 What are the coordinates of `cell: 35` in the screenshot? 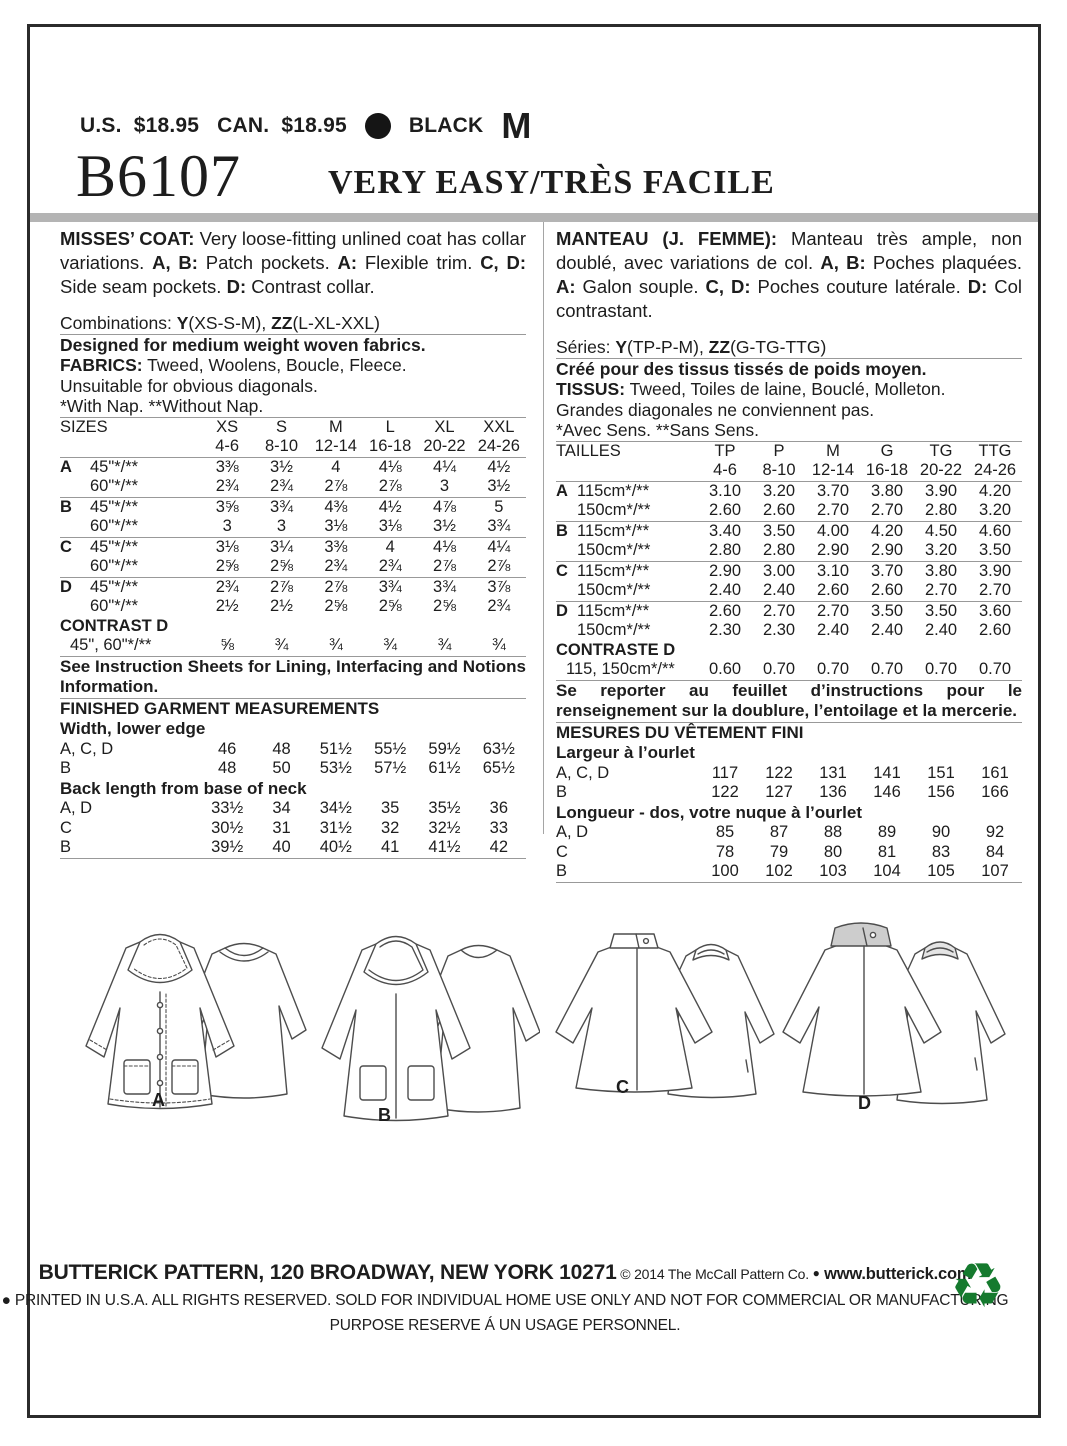 It's located at (390, 808).